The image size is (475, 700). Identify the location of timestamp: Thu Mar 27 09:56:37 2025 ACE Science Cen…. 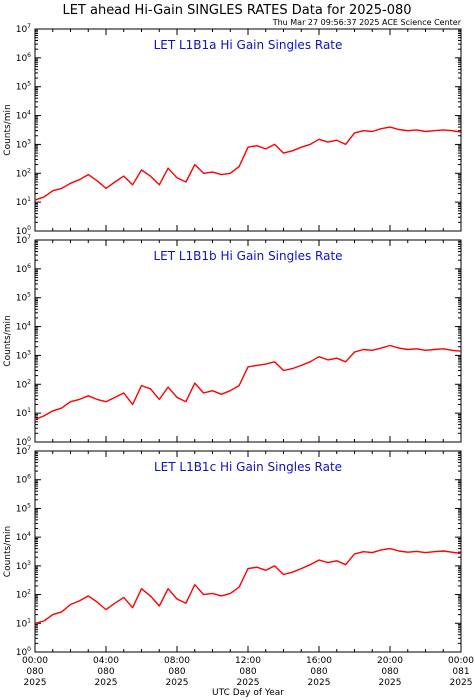
(367, 22).